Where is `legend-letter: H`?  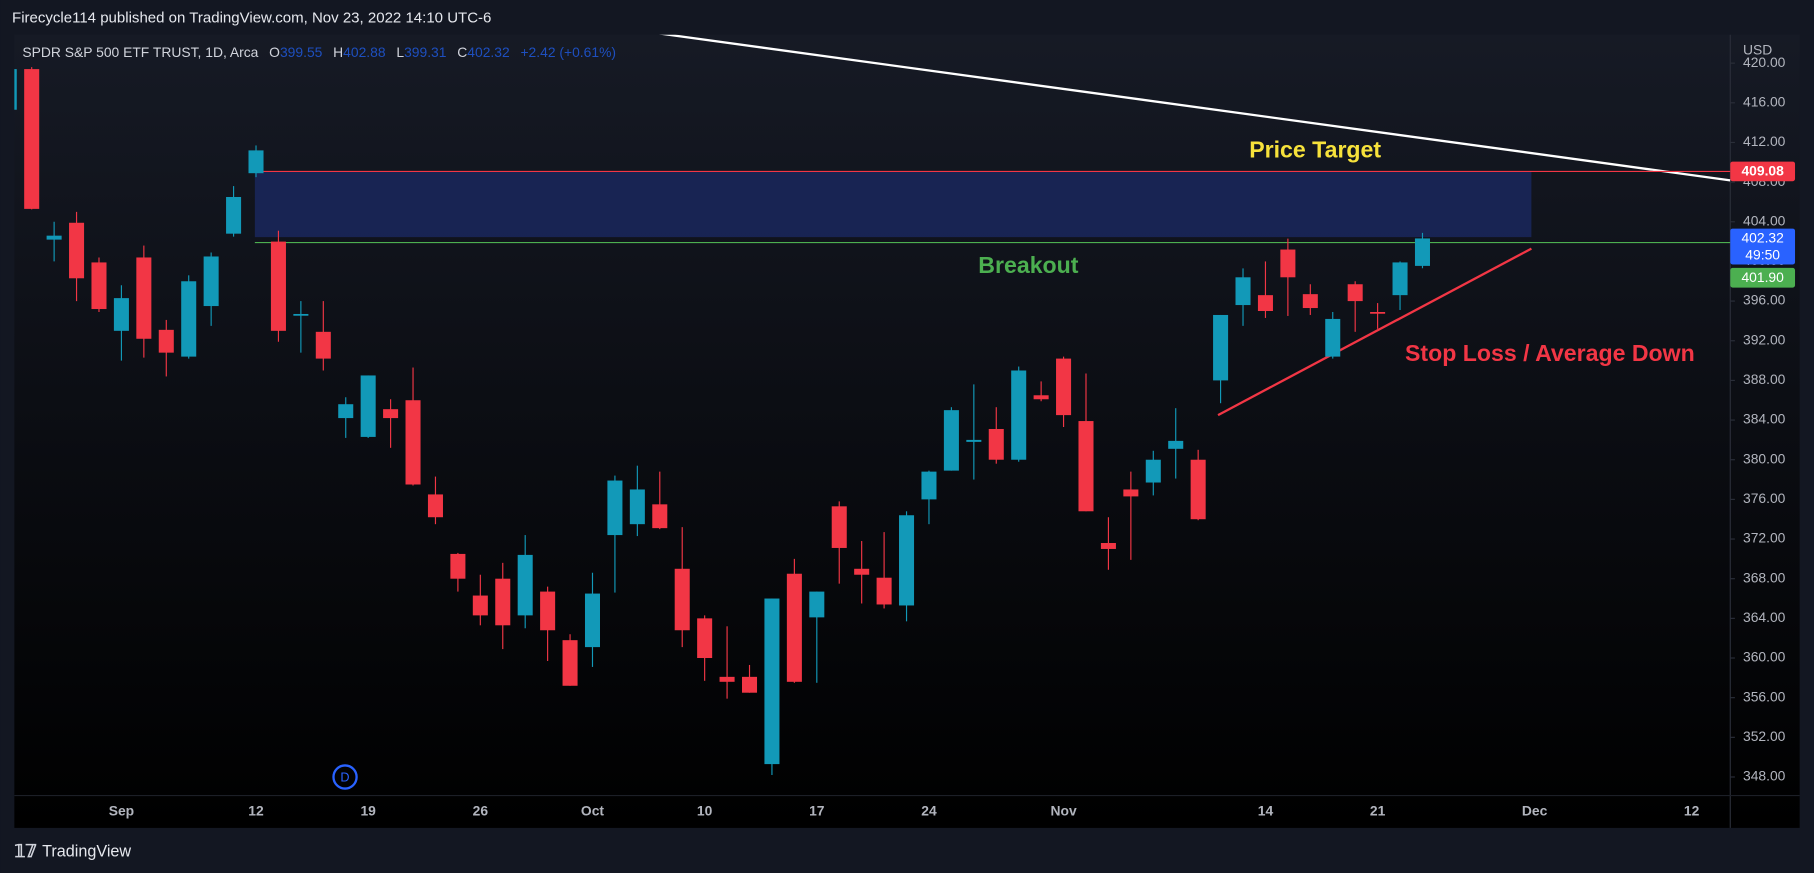 legend-letter: H is located at coordinates (338, 52).